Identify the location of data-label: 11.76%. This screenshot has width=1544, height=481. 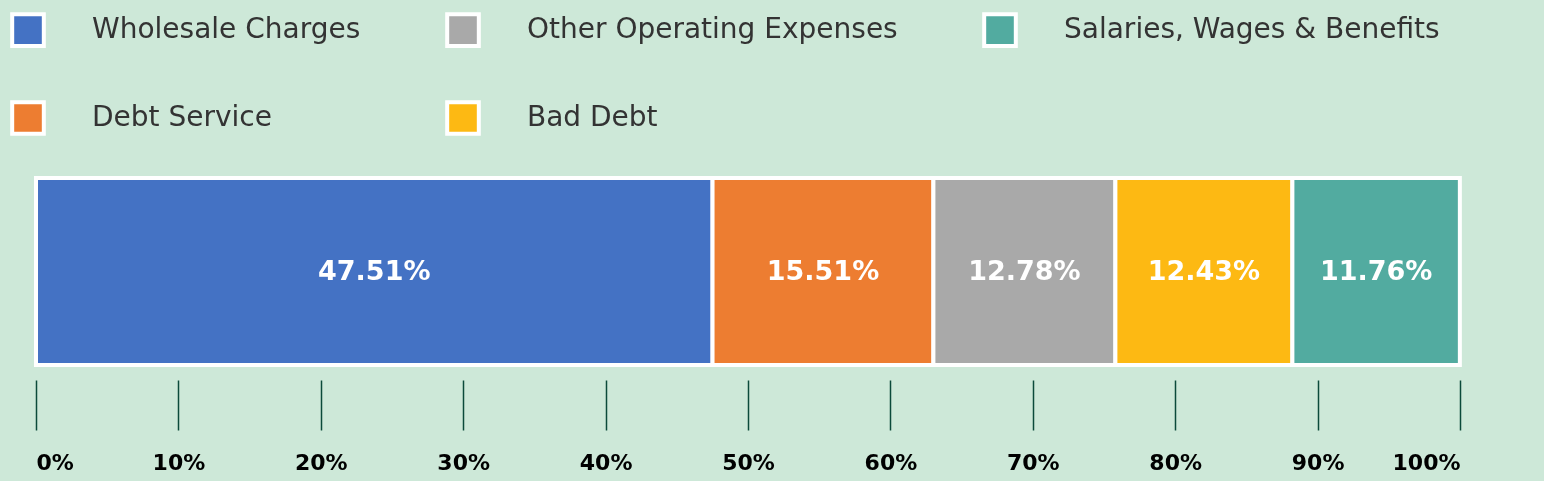
(1376, 270).